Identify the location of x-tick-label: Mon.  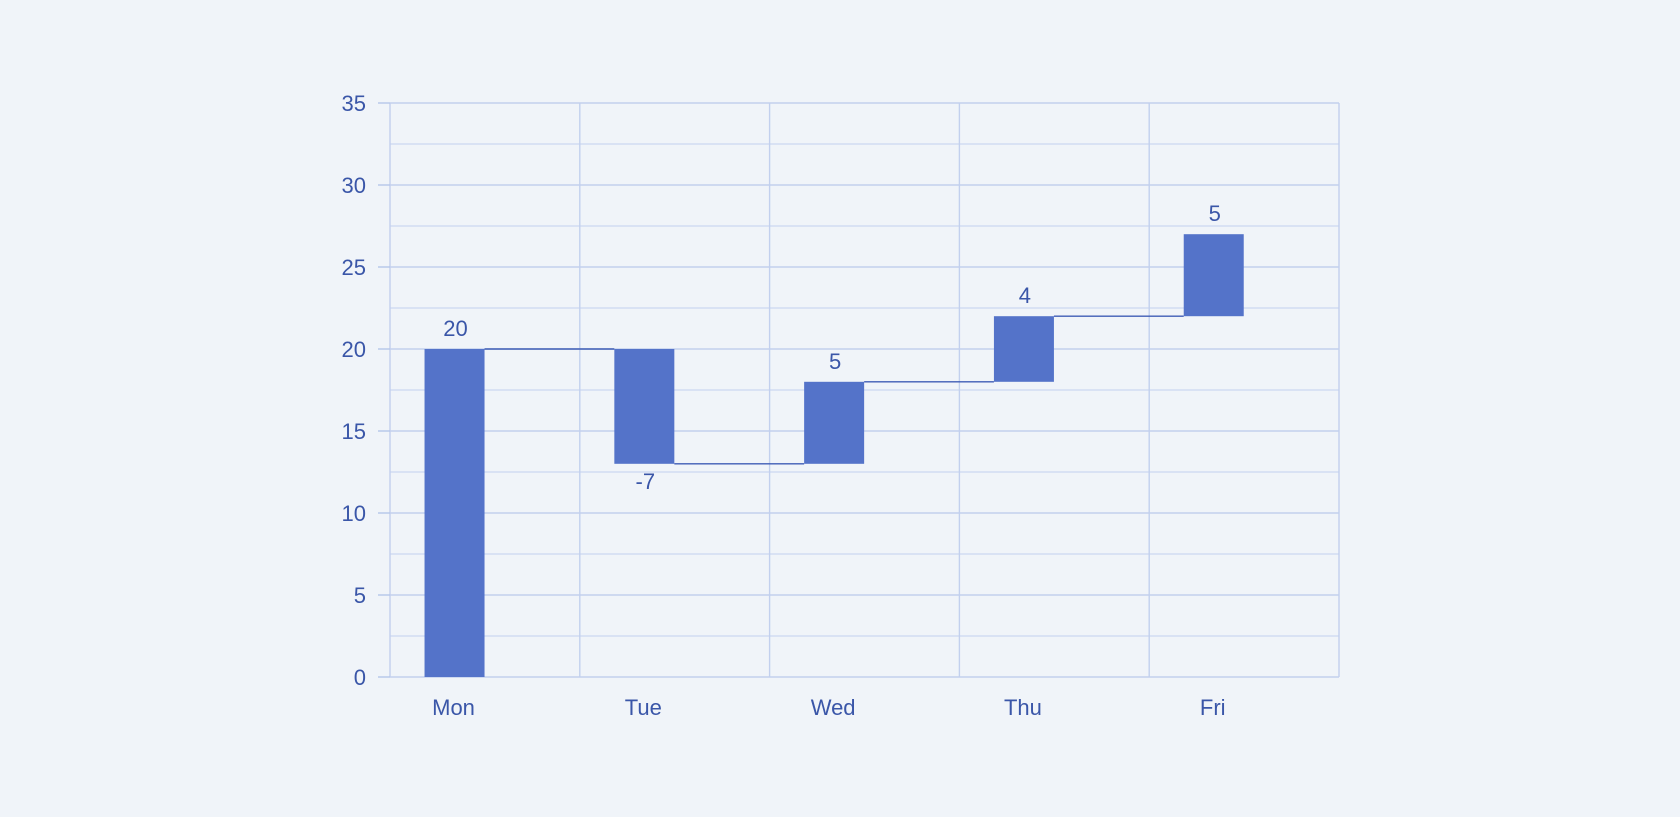
(453, 707).